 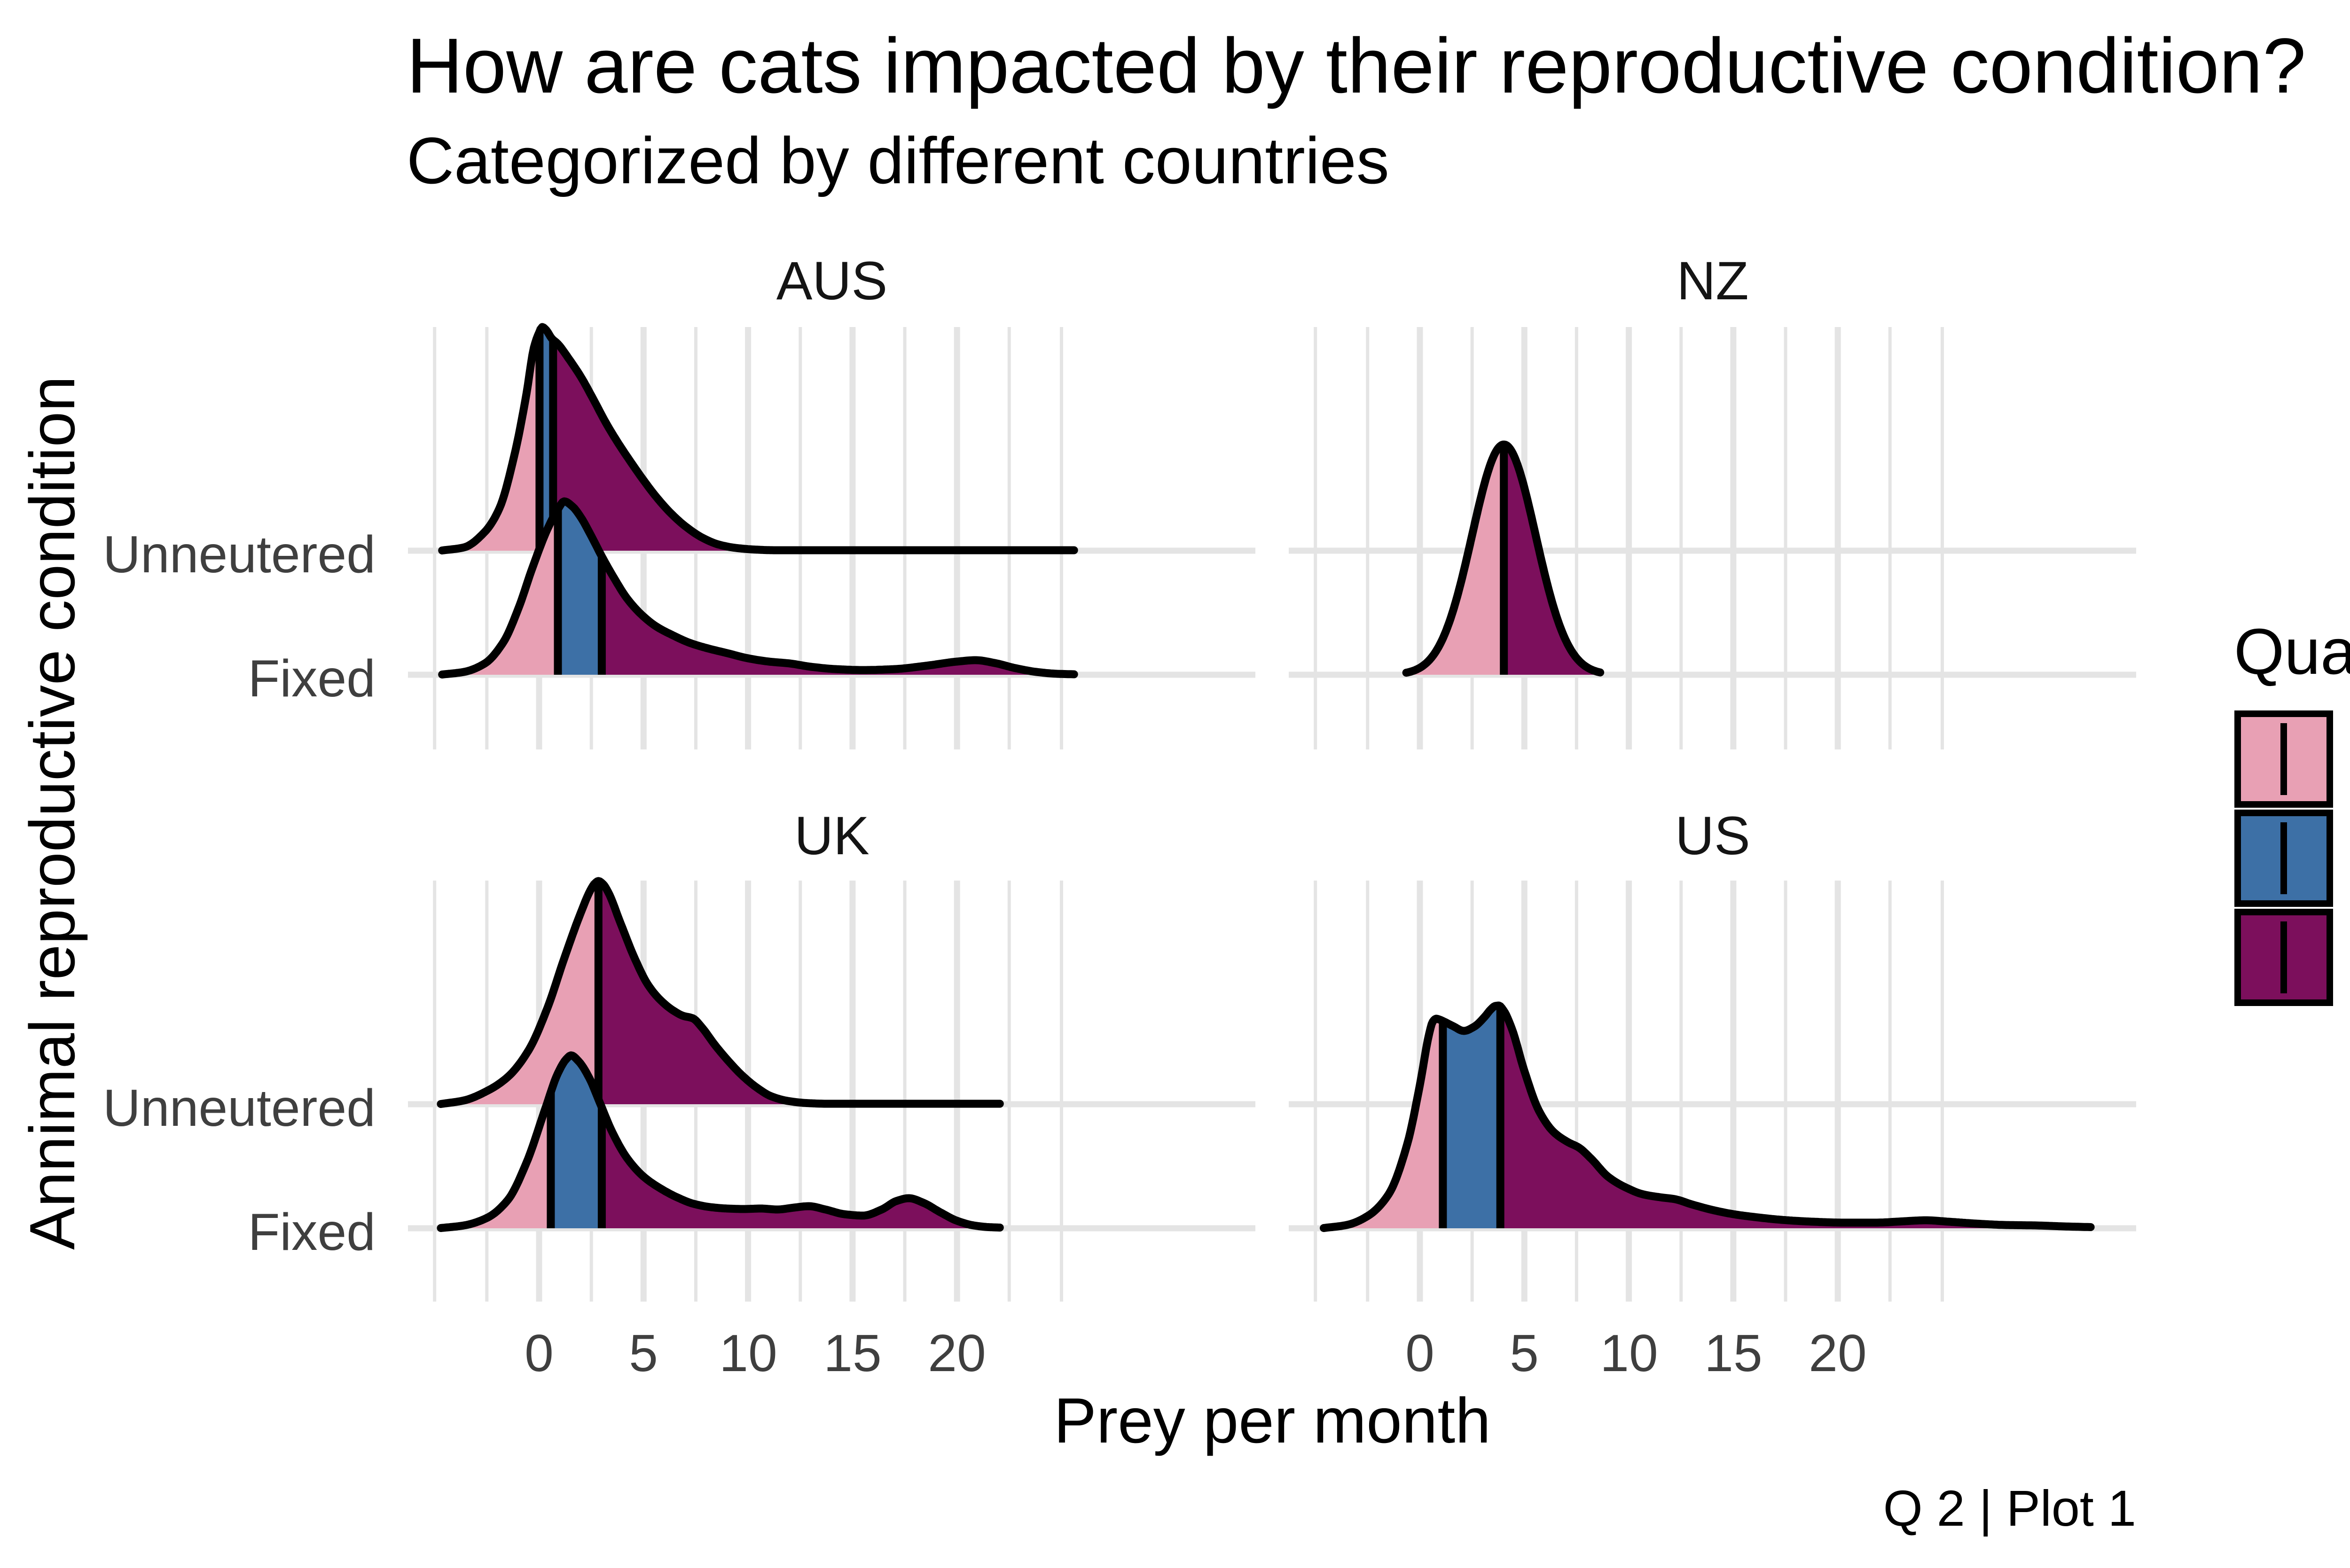 I want to click on svg-text: Prey per month, so click(x=1272, y=1421).